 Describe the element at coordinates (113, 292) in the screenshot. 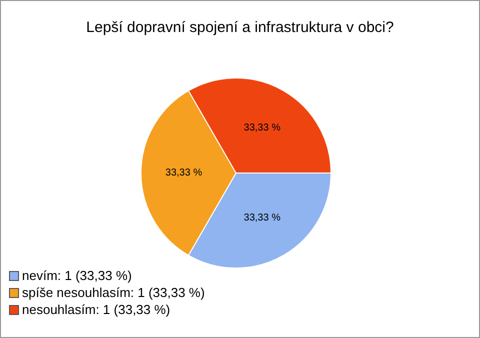

I see `legend-label: spíše nesouhlasím: 1 (33,33 %)` at that location.